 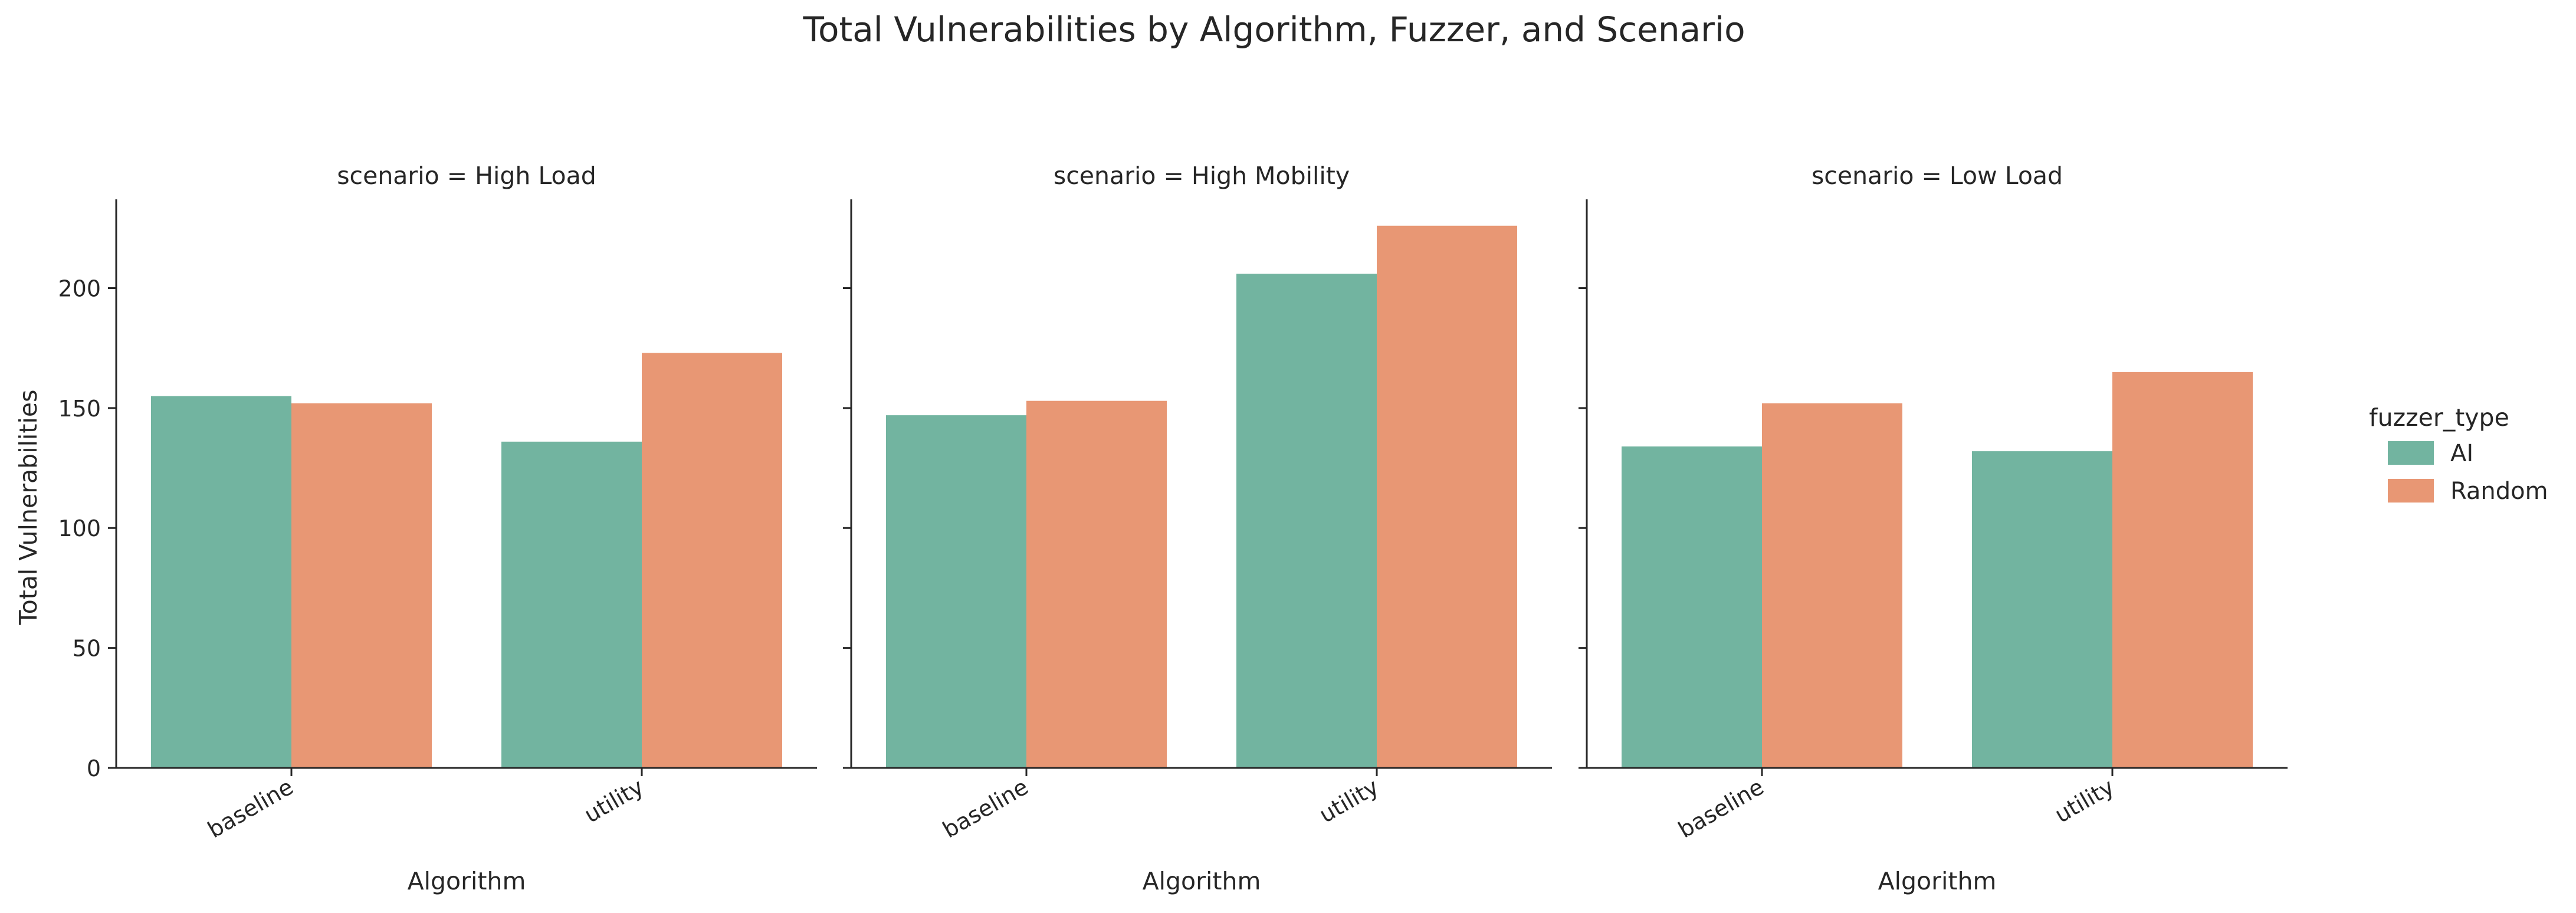 I want to click on legend-swatch-ai, so click(x=2411, y=453).